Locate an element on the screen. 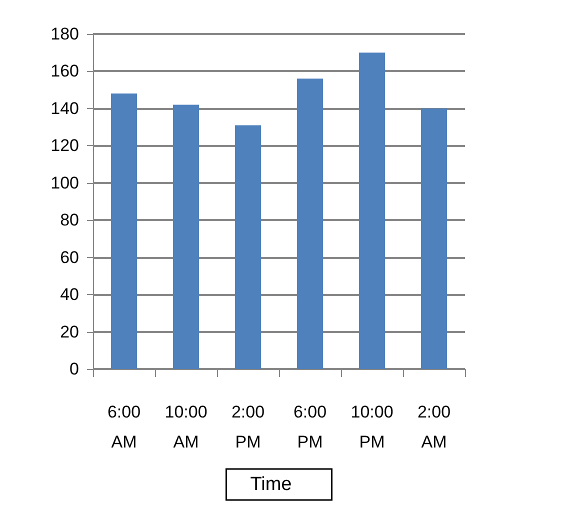  x-tick-label: 6:00 PM is located at coordinates (310, 427).